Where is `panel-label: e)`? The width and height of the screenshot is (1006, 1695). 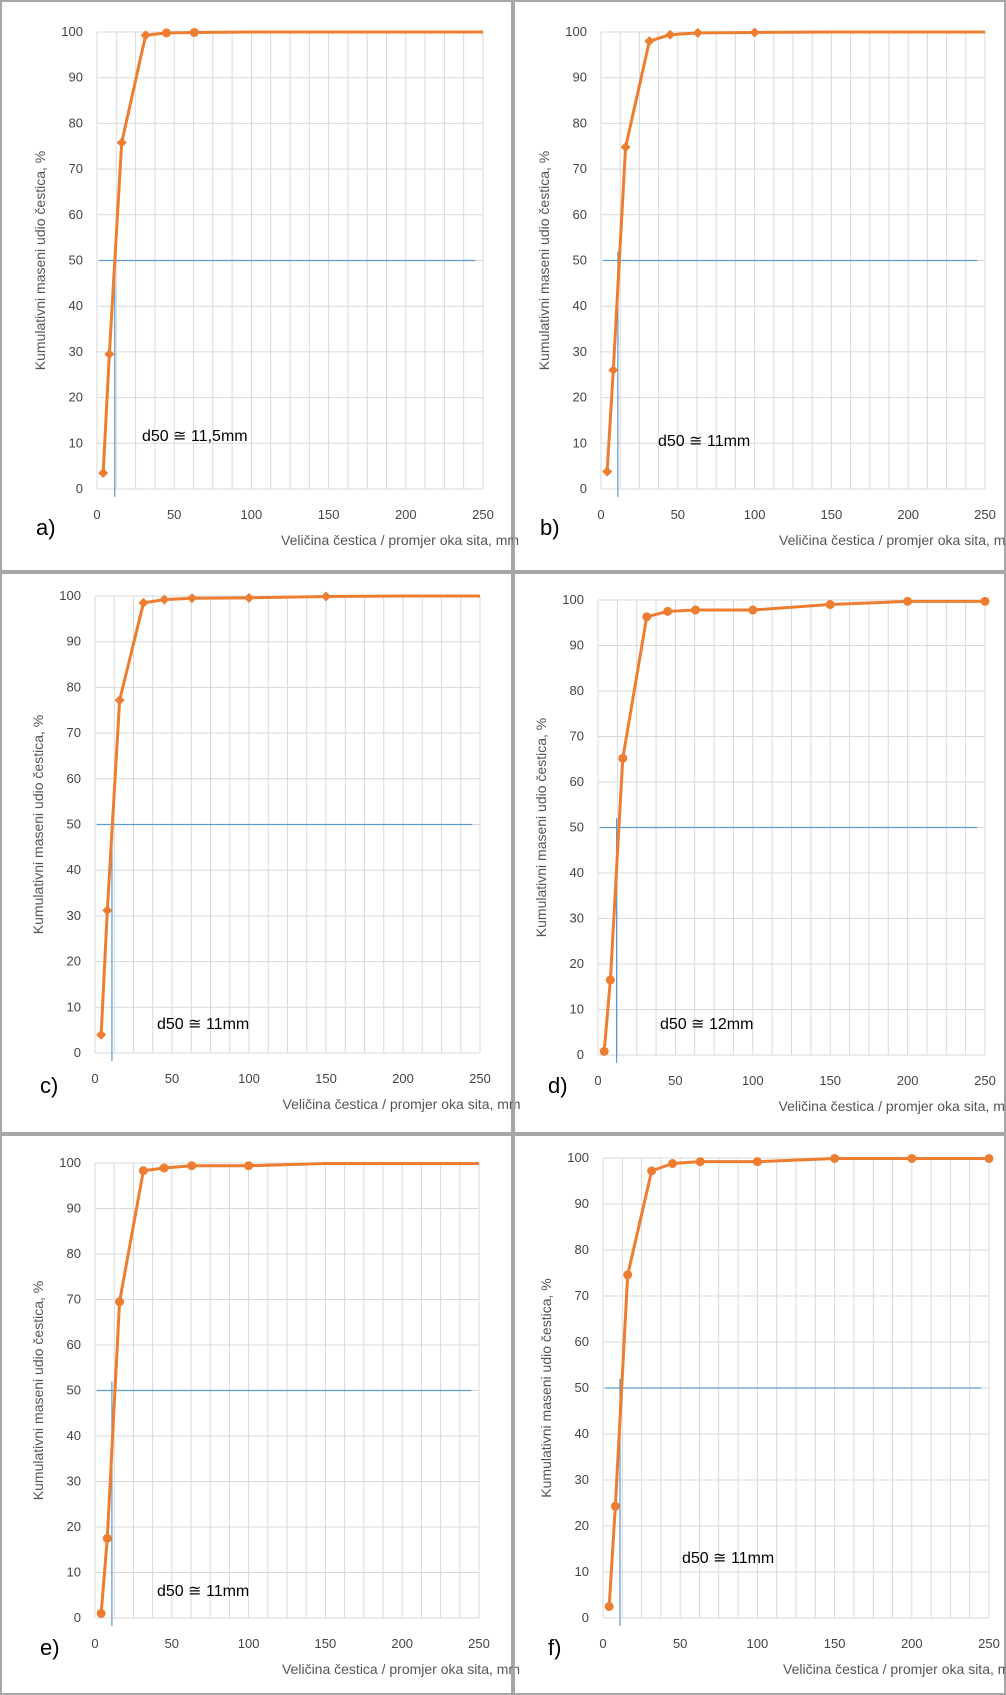 panel-label: e) is located at coordinates (50, 1647).